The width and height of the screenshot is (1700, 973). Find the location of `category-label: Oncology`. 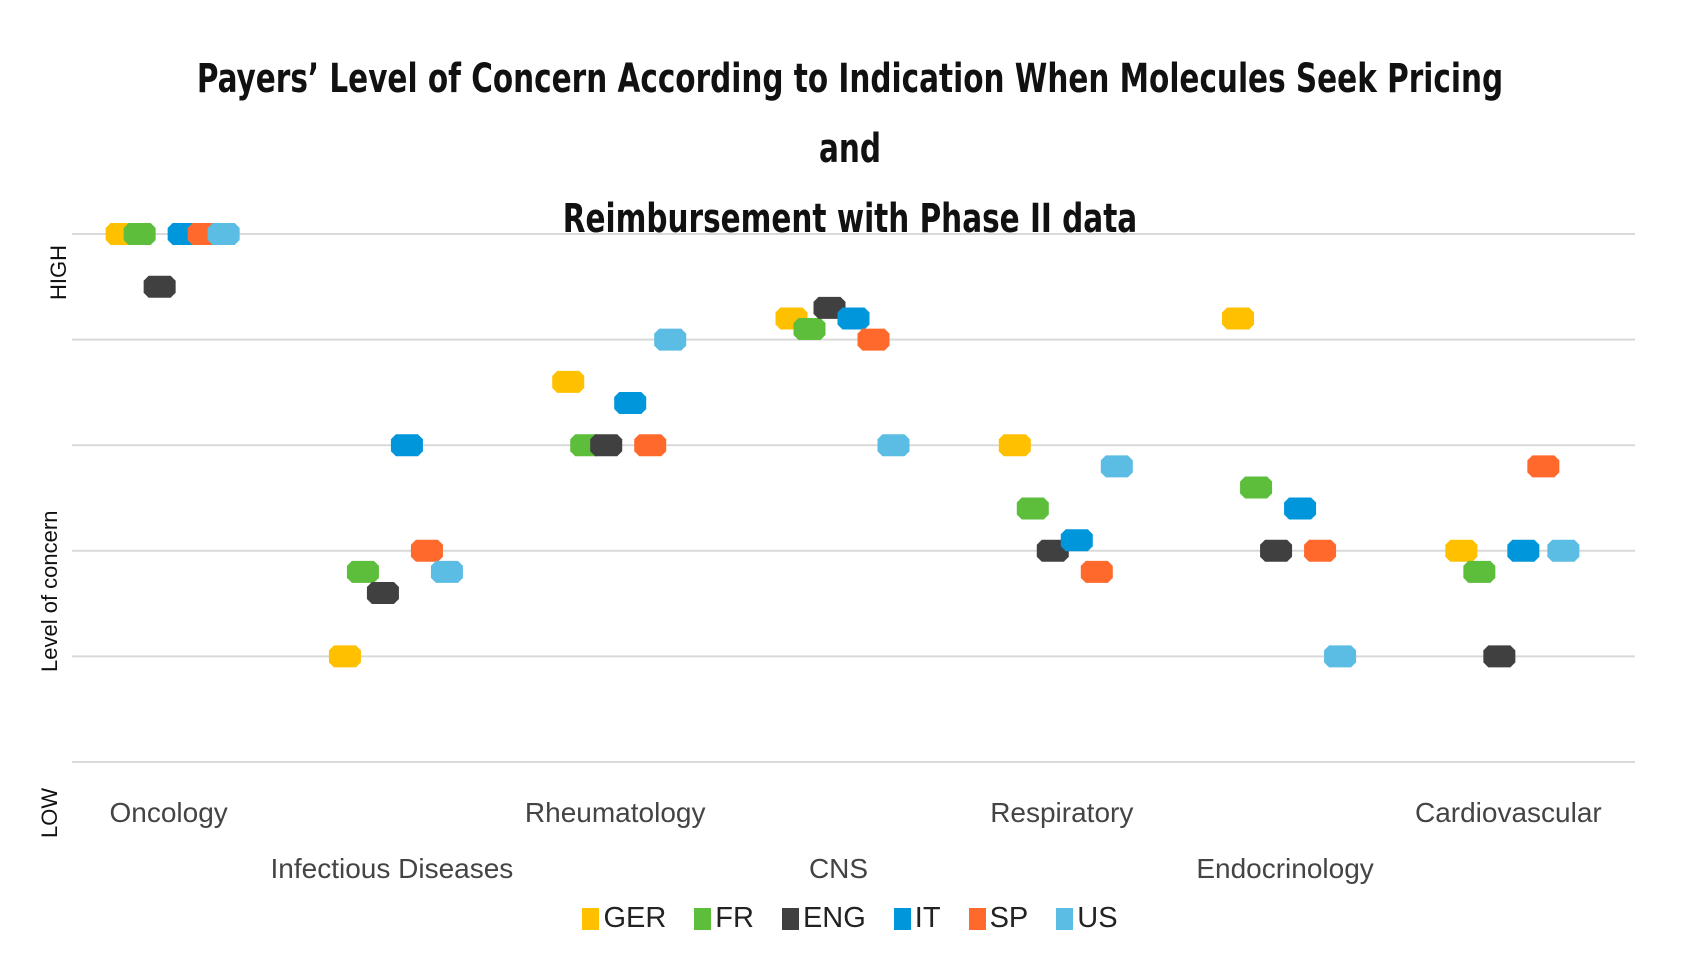

category-label: Oncology is located at coordinates (168, 812).